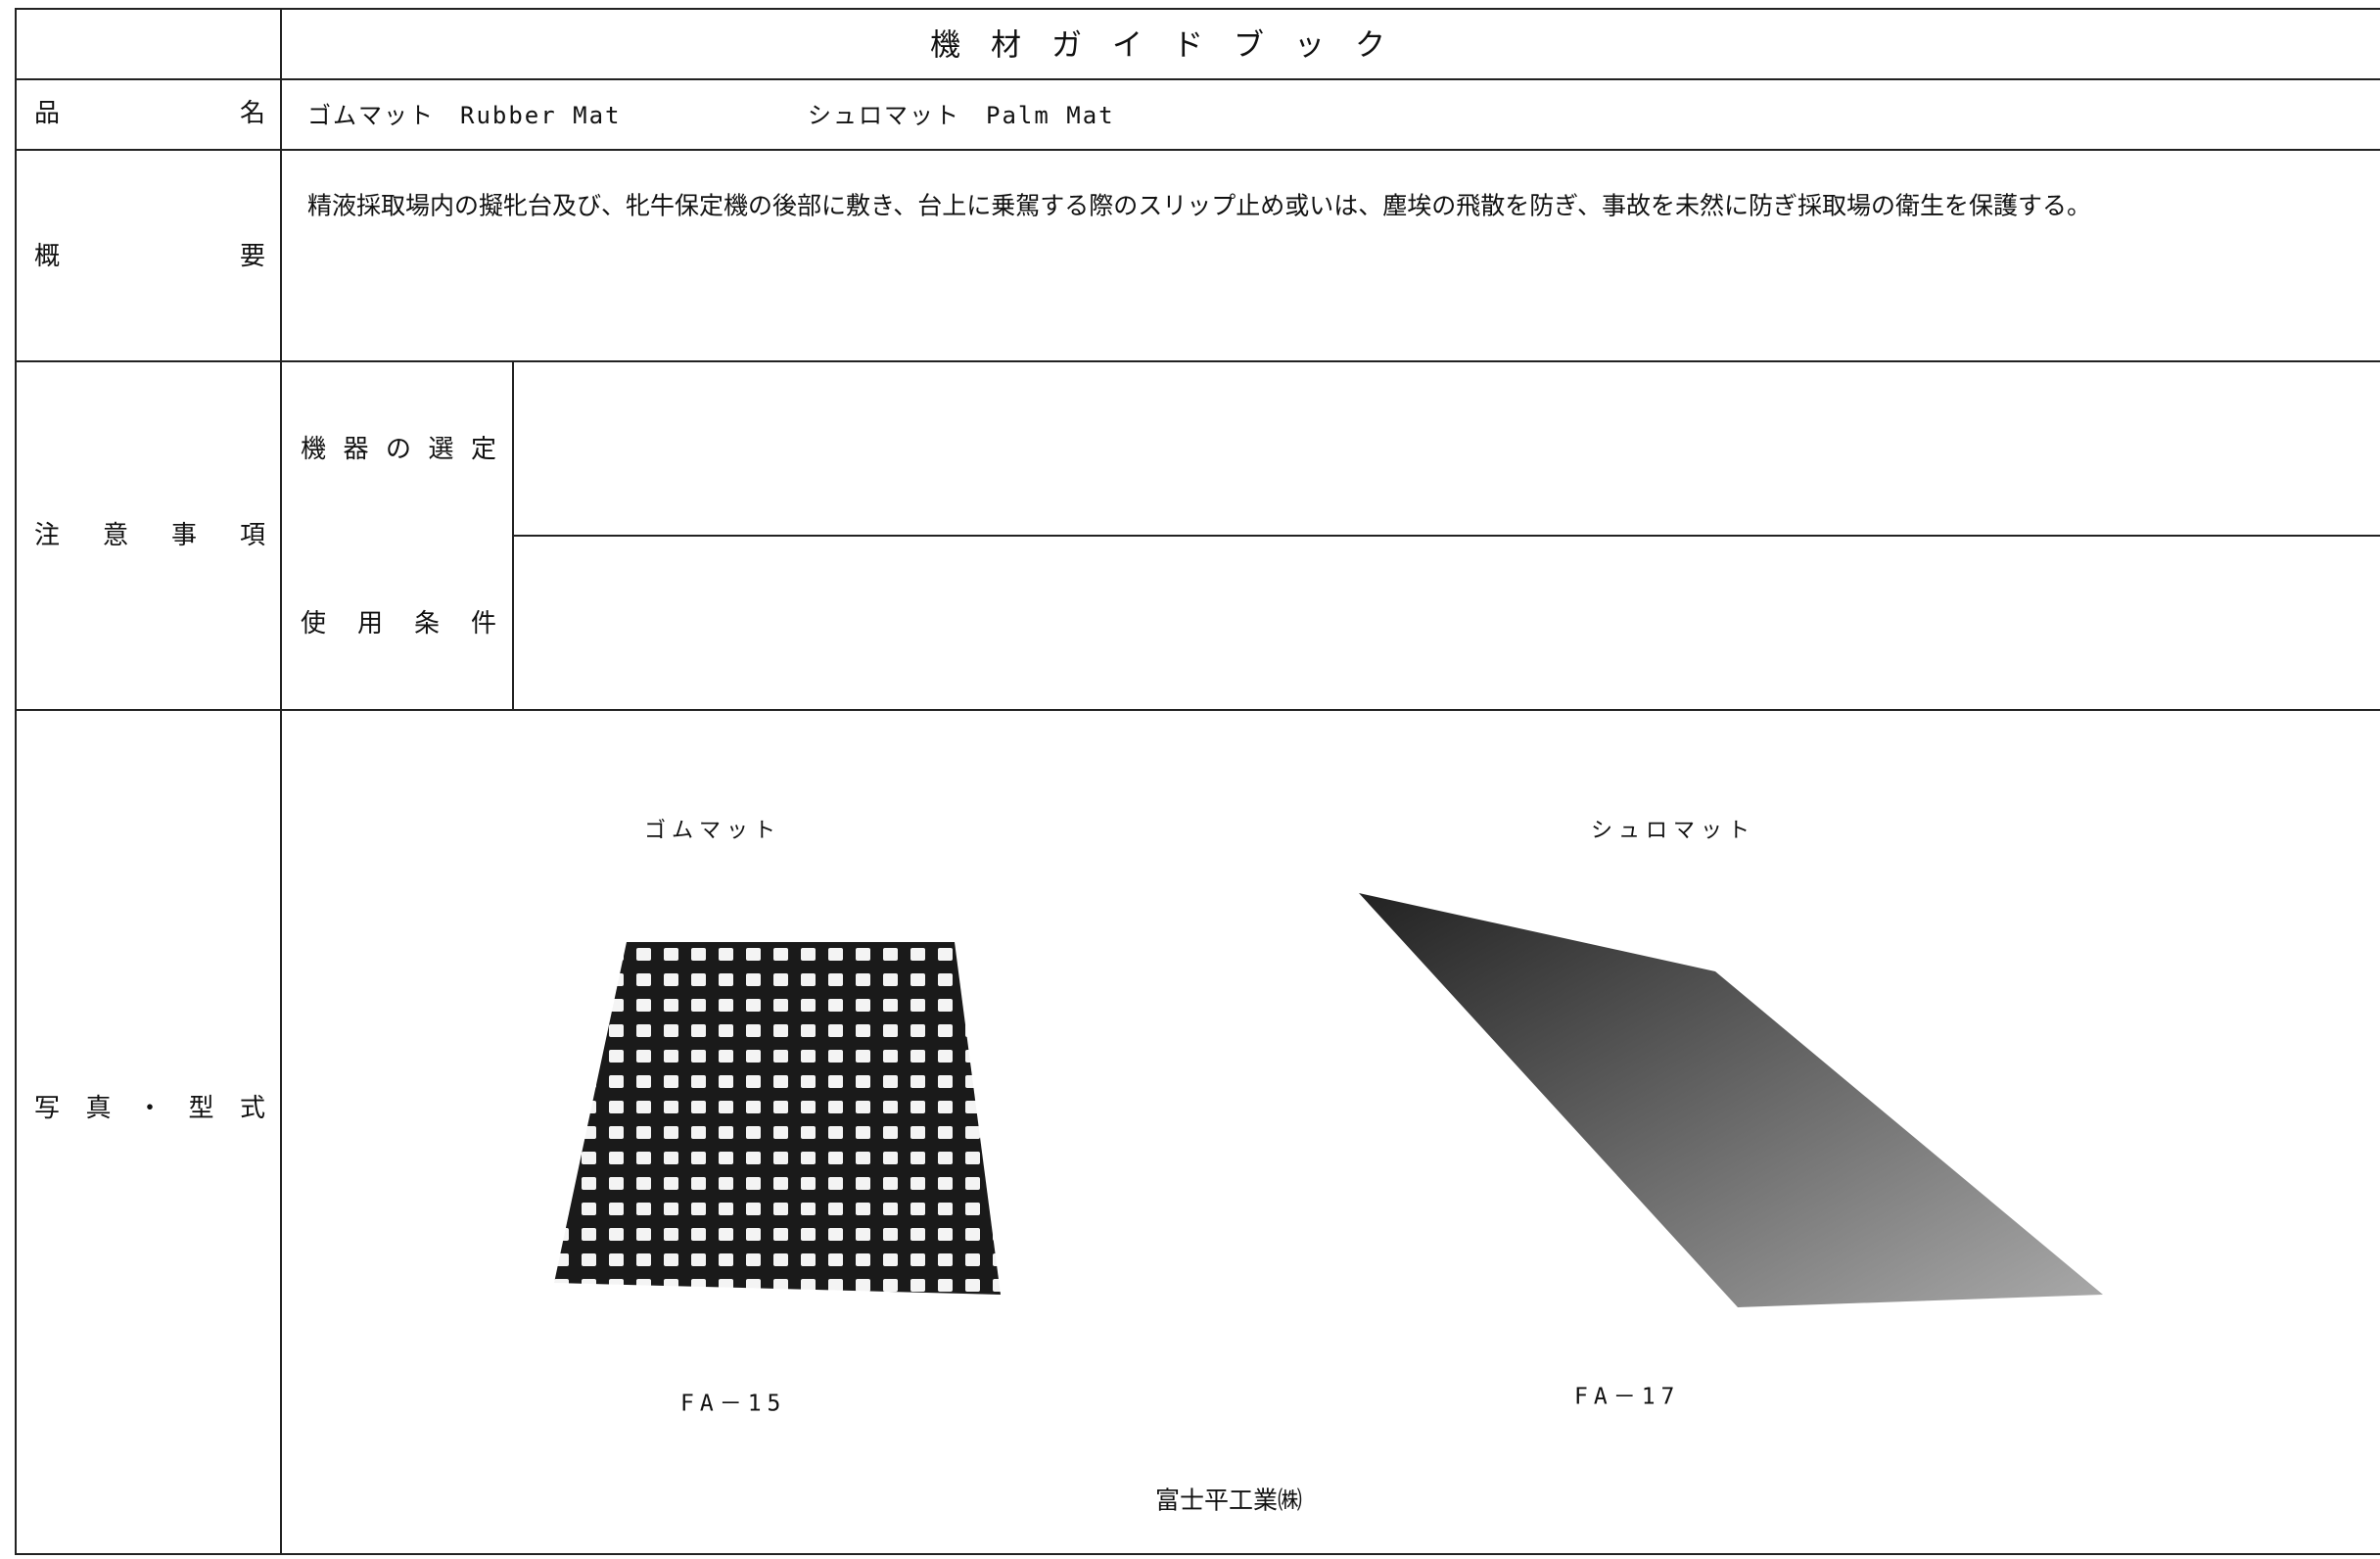 The width and height of the screenshot is (2380, 1559). Describe the element at coordinates (513, 534) in the screenshot. I see `sub-divider` at that location.